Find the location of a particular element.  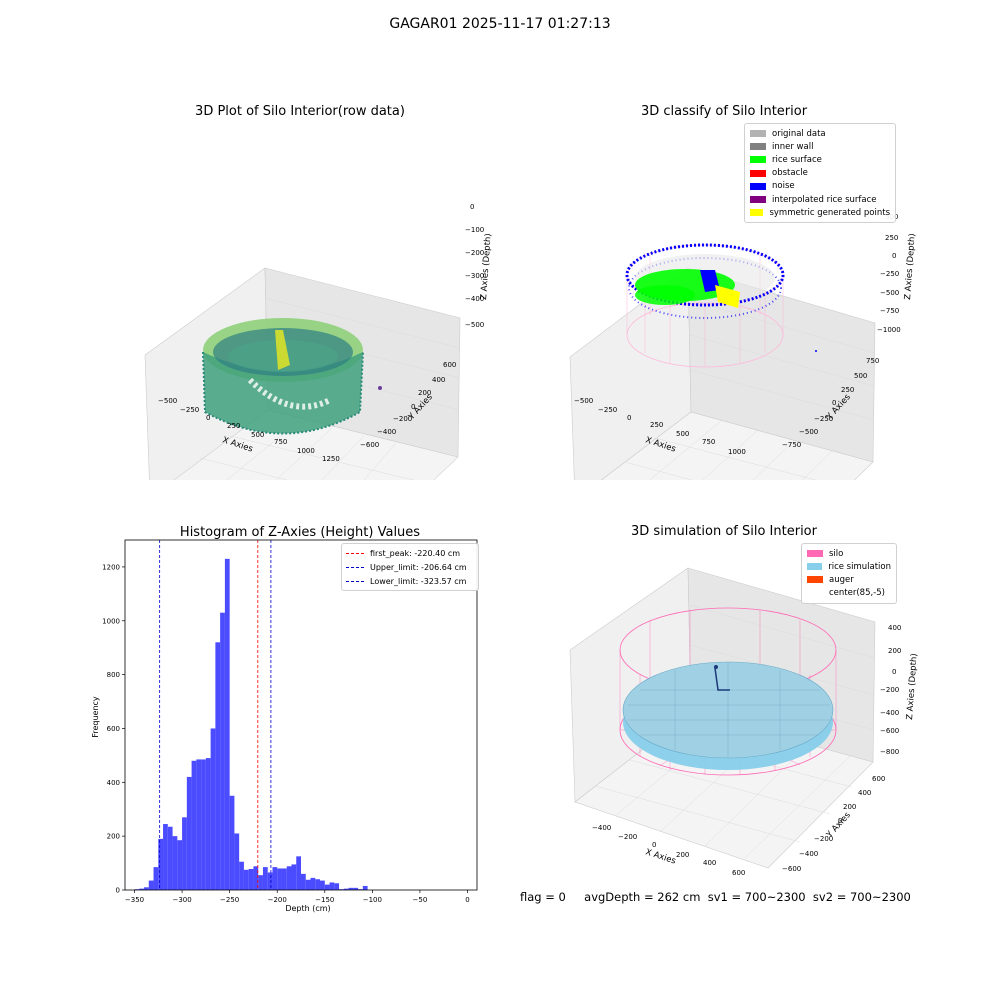

histogram-x-ticks: −350 −300 −250 −200 −150 −100 −50 0 is located at coordinates (297, 897).